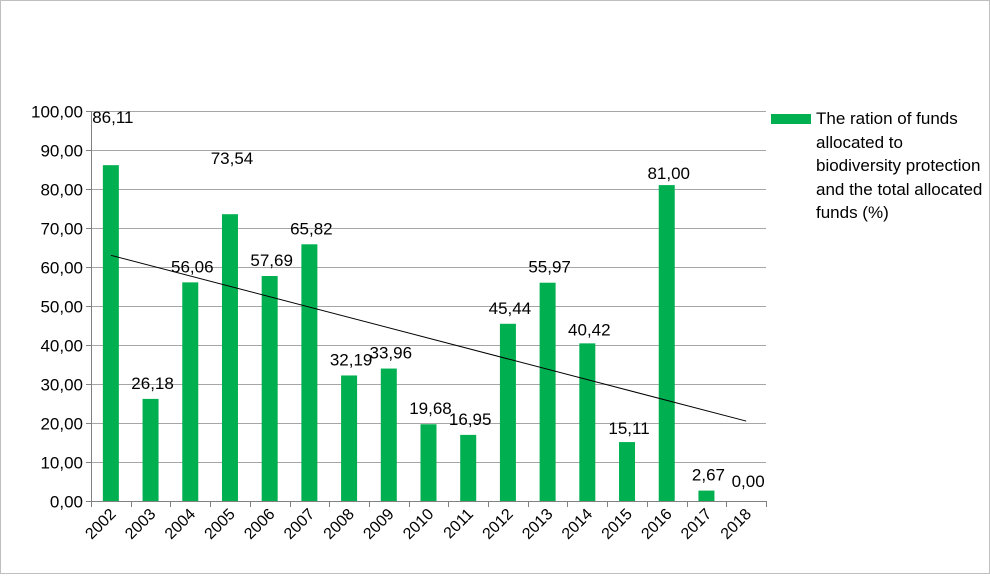  I want to click on x-tick-label: 2018, so click(736, 524).